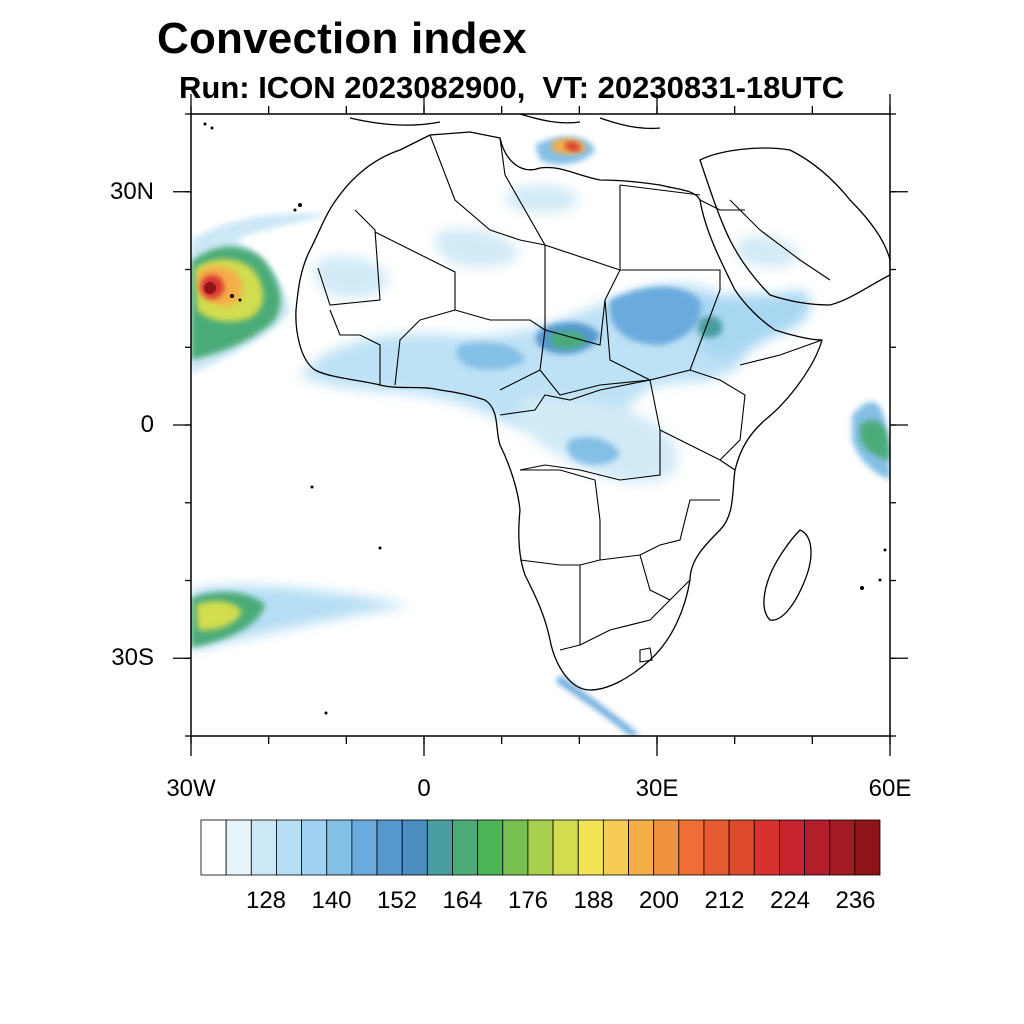  What do you see at coordinates (512, 87) in the screenshot?
I see `map-subtitle: Run: ICON 2023082900, VT: 20230831-18UTC` at bounding box center [512, 87].